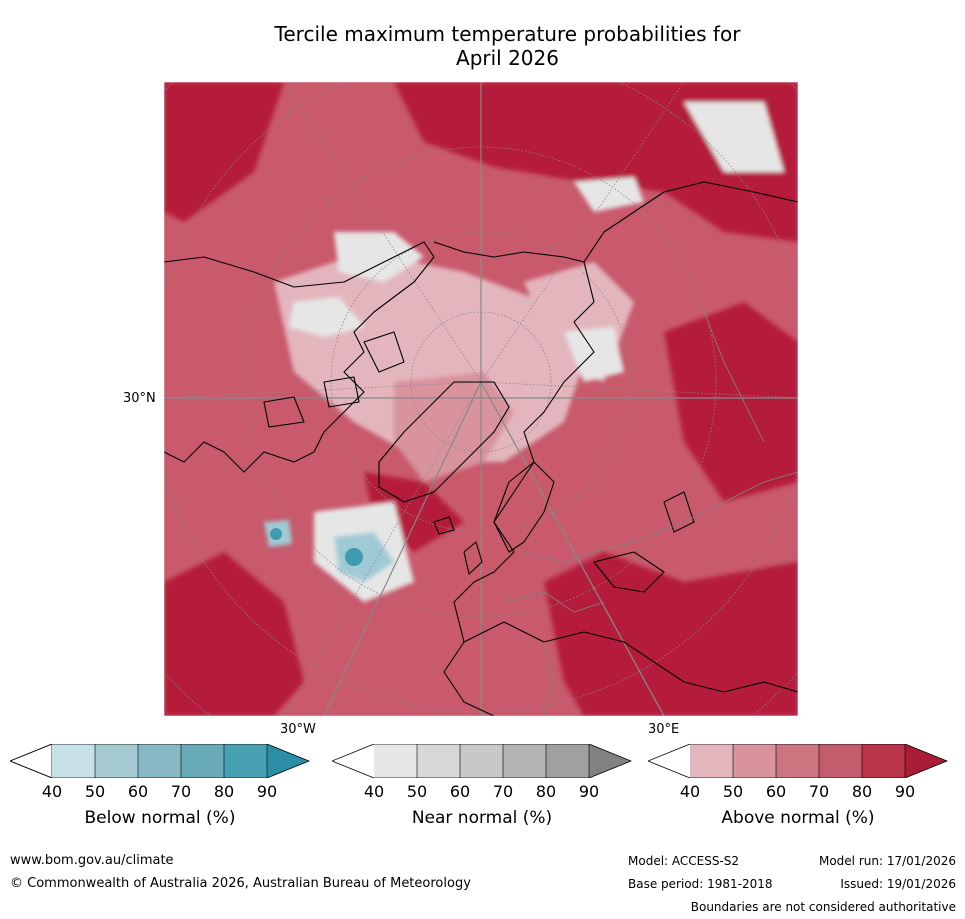 The height and width of the screenshot is (919, 965). What do you see at coordinates (615, 222) in the screenshot?
I see `coast-siberia` at bounding box center [615, 222].